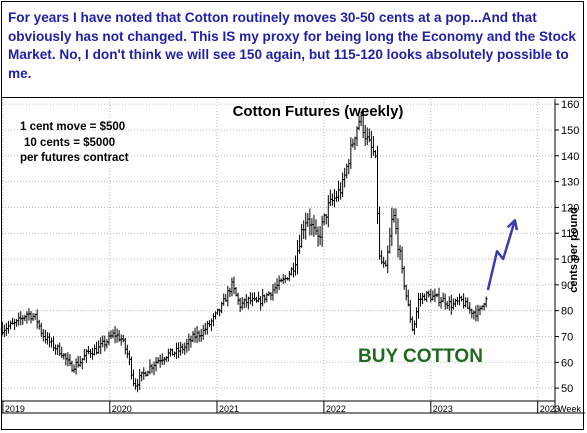 Image resolution: width=587 pixels, height=433 pixels. I want to click on y-tick-label: 110, so click(570, 234).